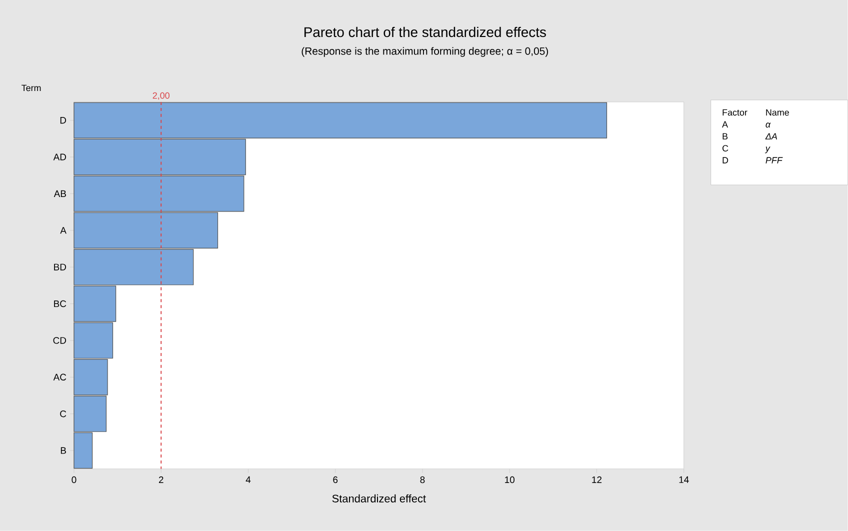 The width and height of the screenshot is (848, 531). Describe the element at coordinates (422, 480) in the screenshot. I see `x-tick-label: 8` at that location.